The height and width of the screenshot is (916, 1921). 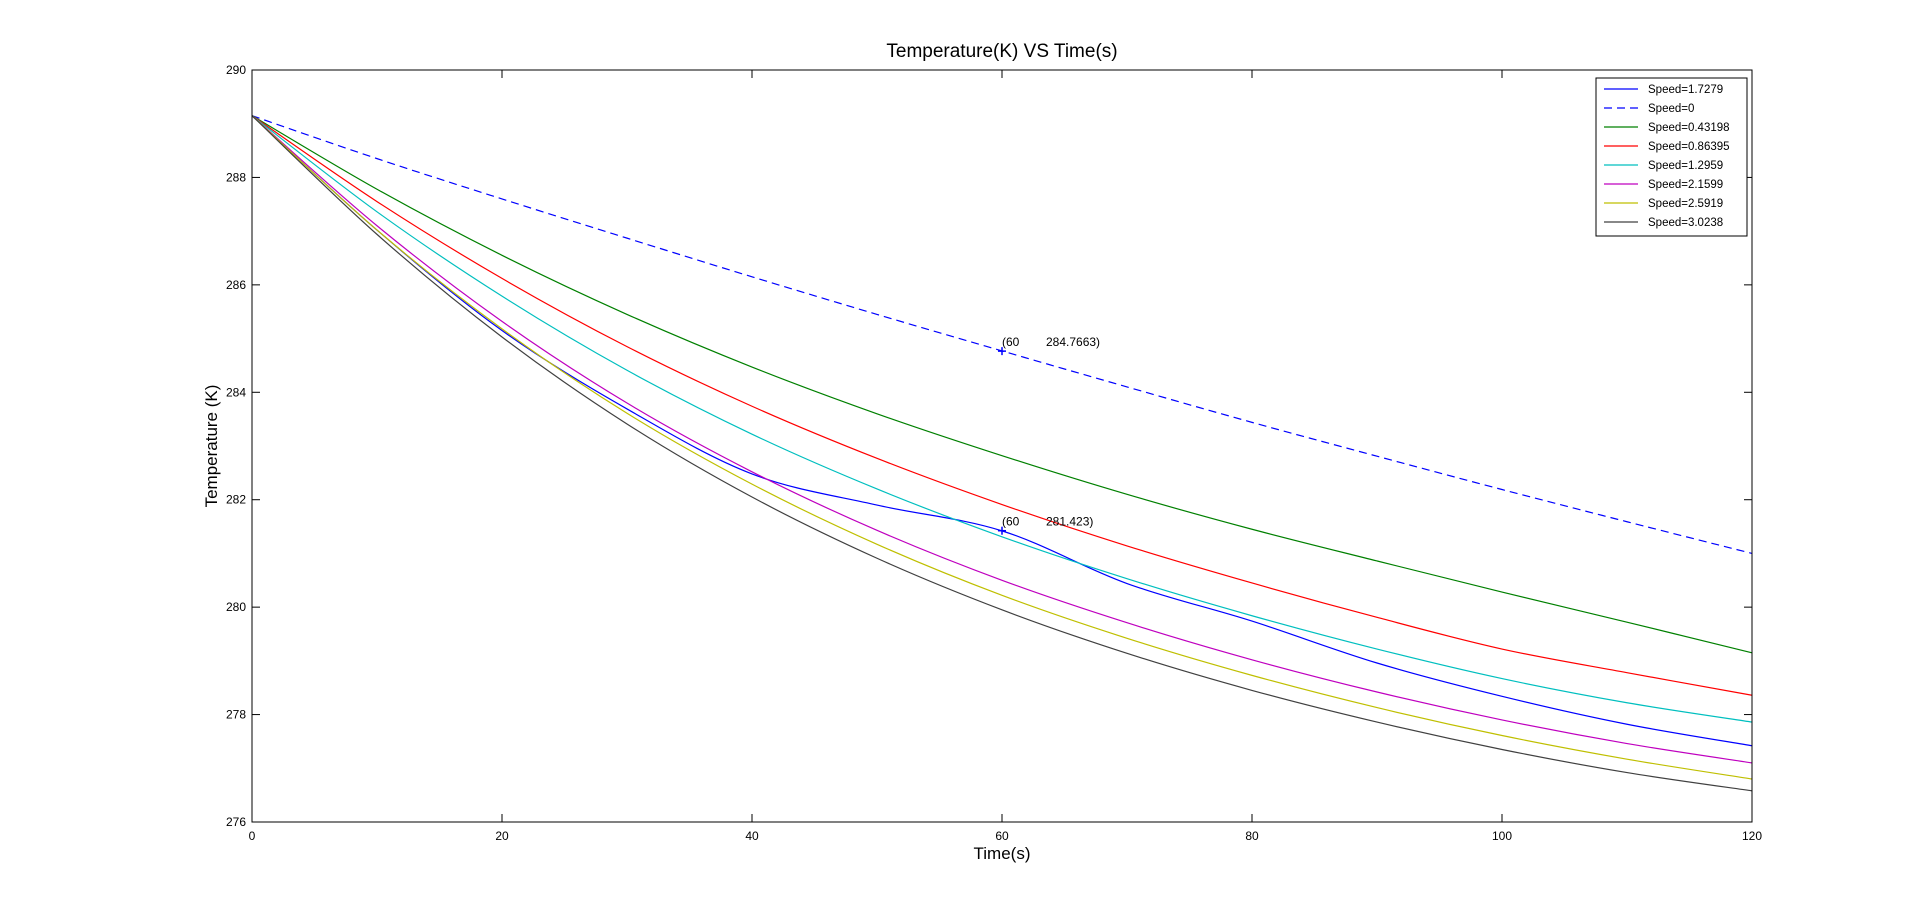 What do you see at coordinates (236, 285) in the screenshot?
I see `y-tick-label: 286` at bounding box center [236, 285].